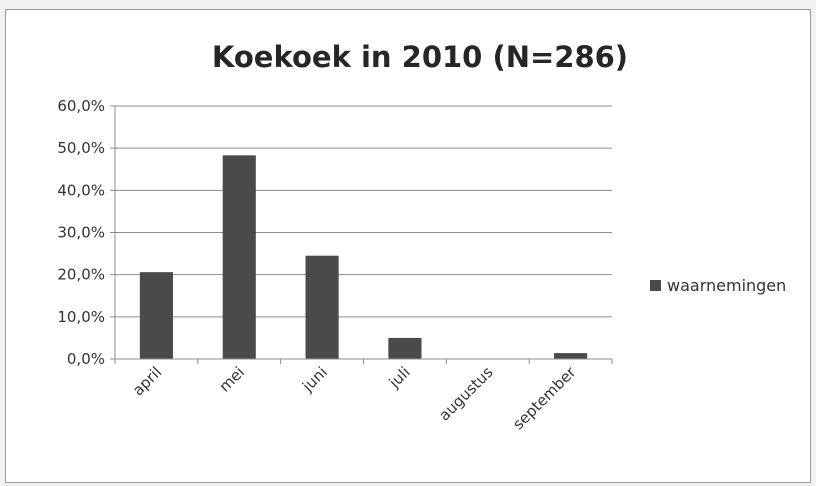 The image size is (816, 486). I want to click on y-tick-label: 10,0%, so click(81, 317).